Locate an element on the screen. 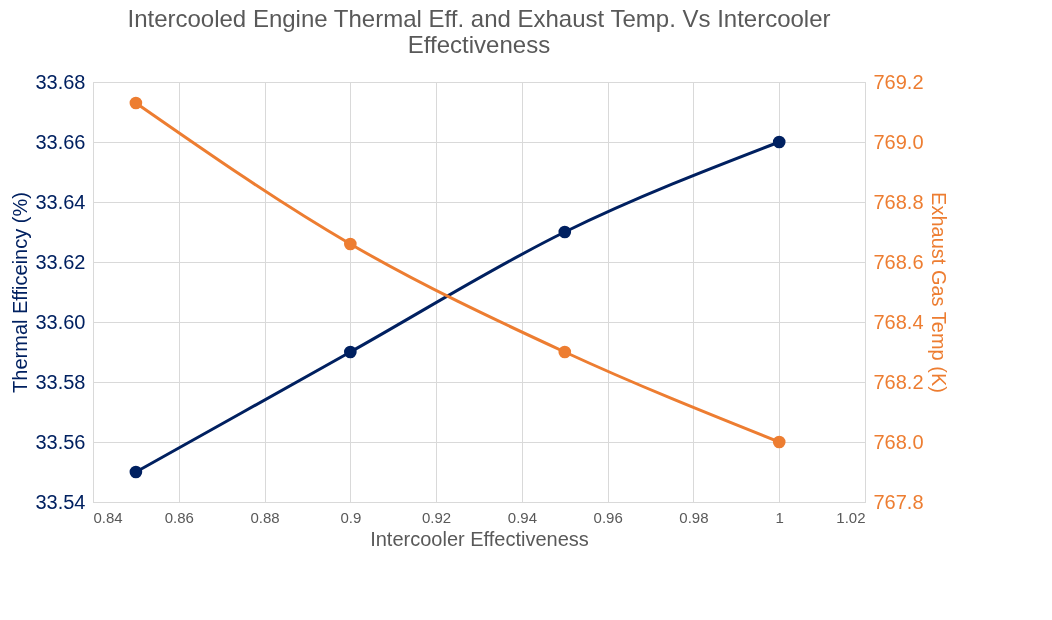  y2-tick-label: 767.8 is located at coordinates (898, 501).